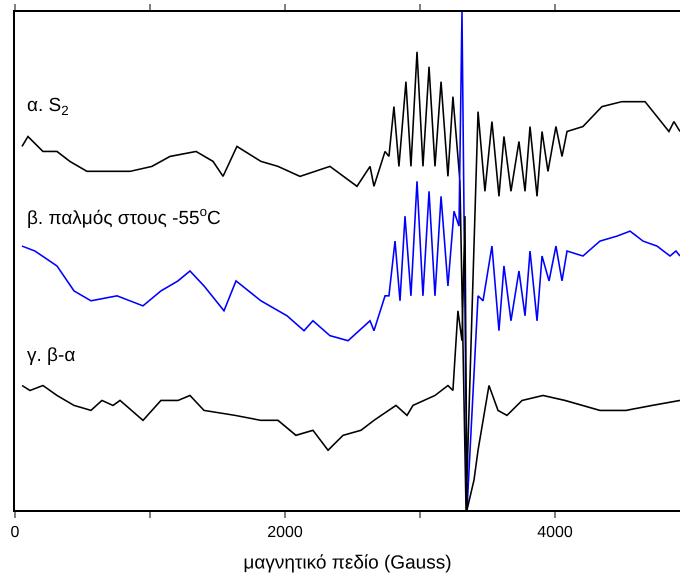 The width and height of the screenshot is (680, 587). Describe the element at coordinates (555, 533) in the screenshot. I see `x-tick-label: 4000` at that location.